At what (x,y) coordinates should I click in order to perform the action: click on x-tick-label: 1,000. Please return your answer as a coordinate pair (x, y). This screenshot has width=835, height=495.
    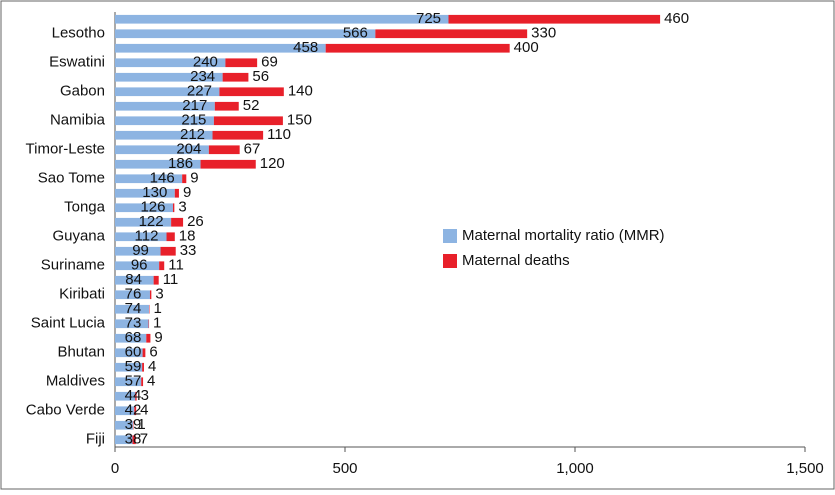
    Looking at the image, I should click on (575, 468).